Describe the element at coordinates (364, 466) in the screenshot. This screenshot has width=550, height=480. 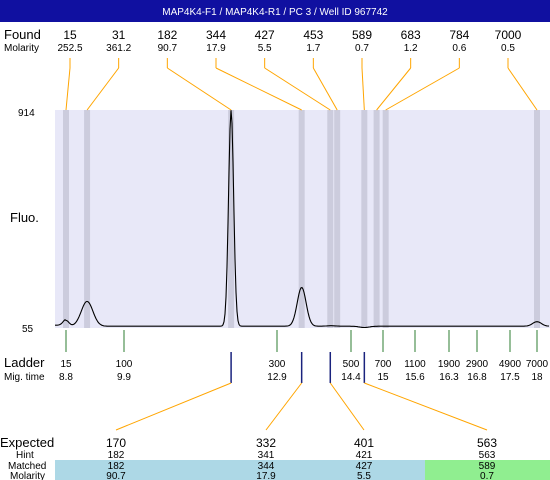
I see `matched-size-label: 427` at that location.